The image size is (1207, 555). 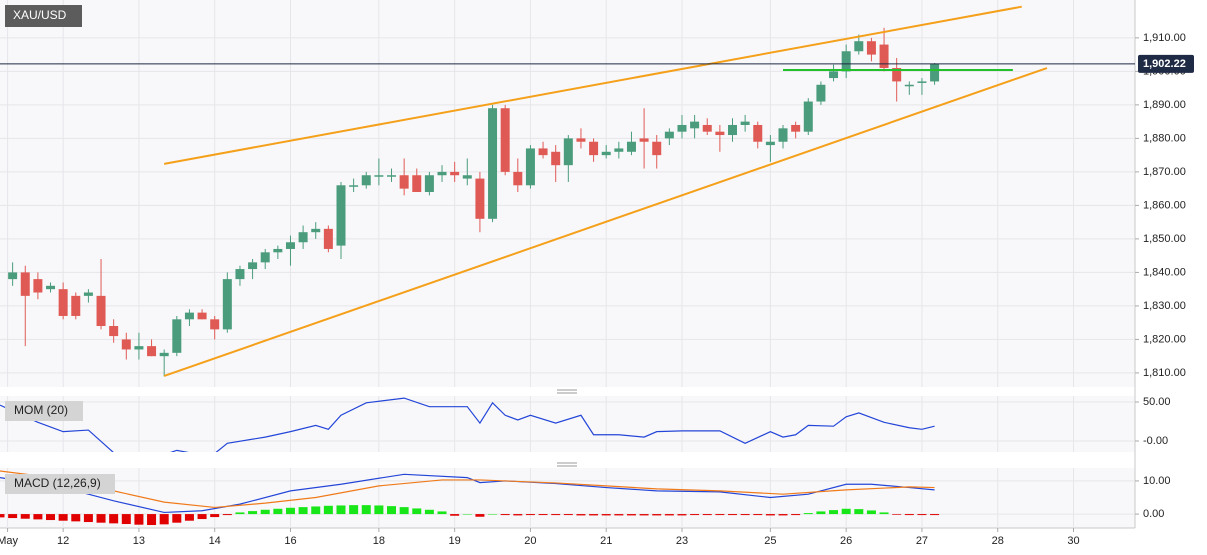 What do you see at coordinates (998, 541) in the screenshot?
I see `x-tick-label: 28` at bounding box center [998, 541].